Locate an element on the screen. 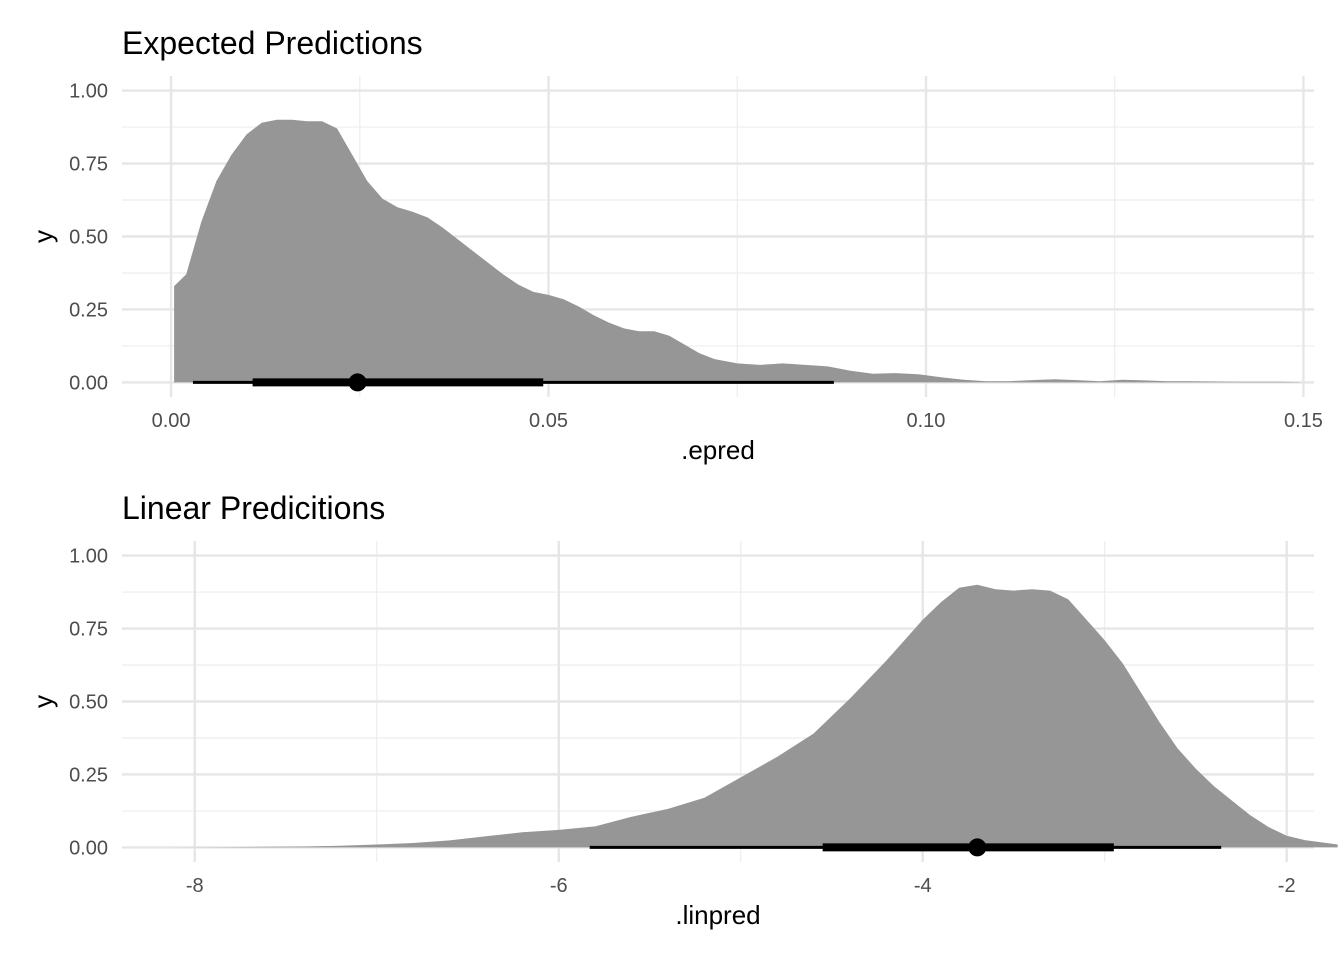 The height and width of the screenshot is (960, 1344). x-tick-label: 0.10 is located at coordinates (926, 421).